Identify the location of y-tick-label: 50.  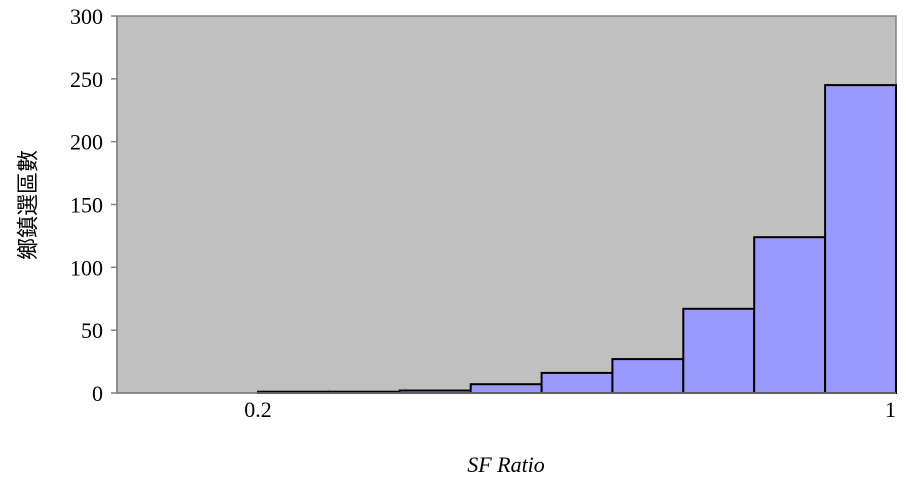
(92, 330).